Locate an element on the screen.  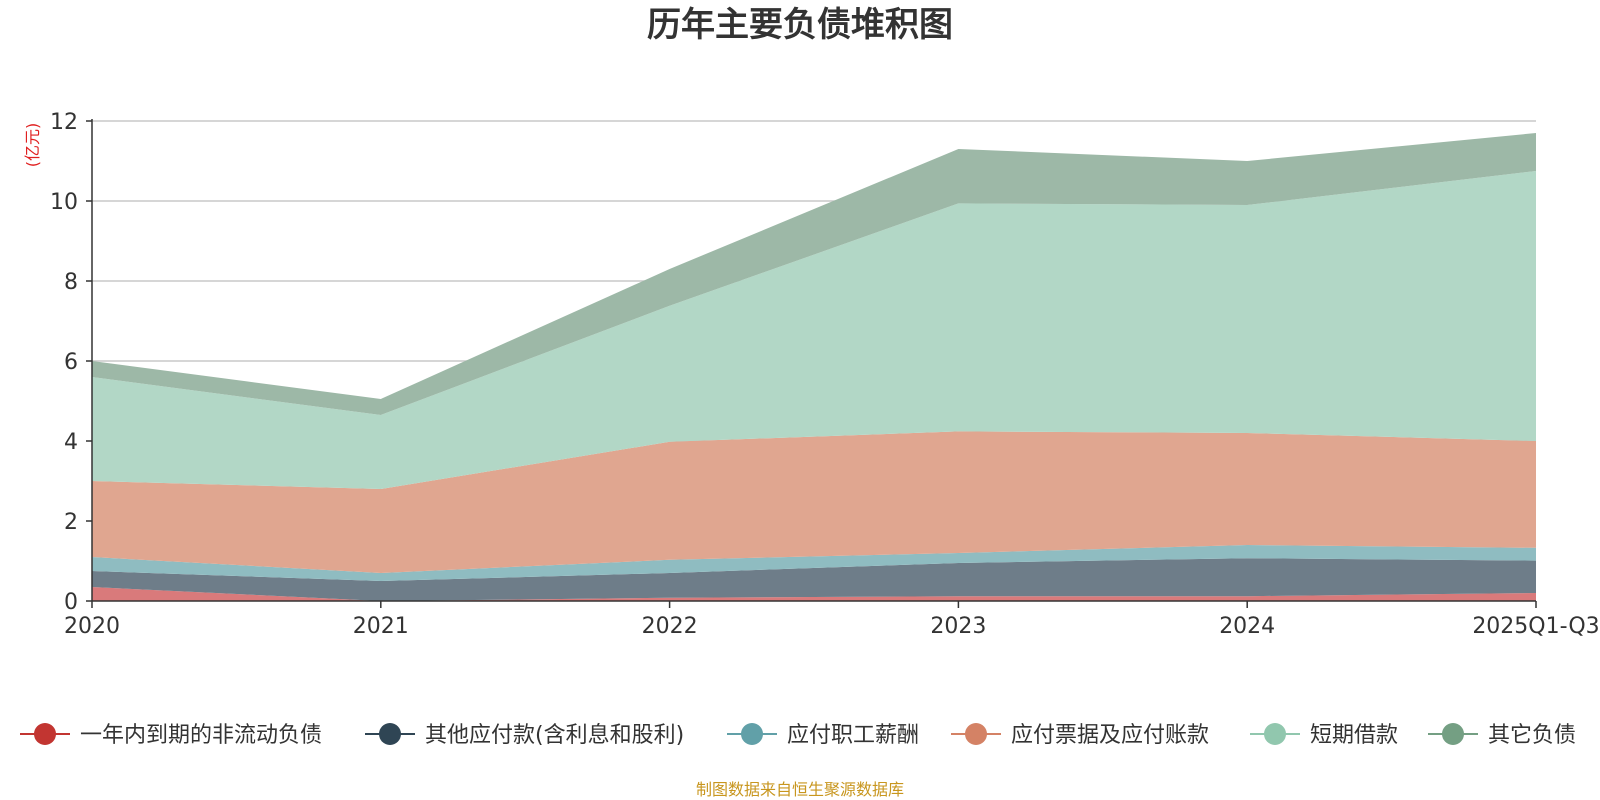
y-axis-unit-label: (亿元) is located at coordinates (32, 145).